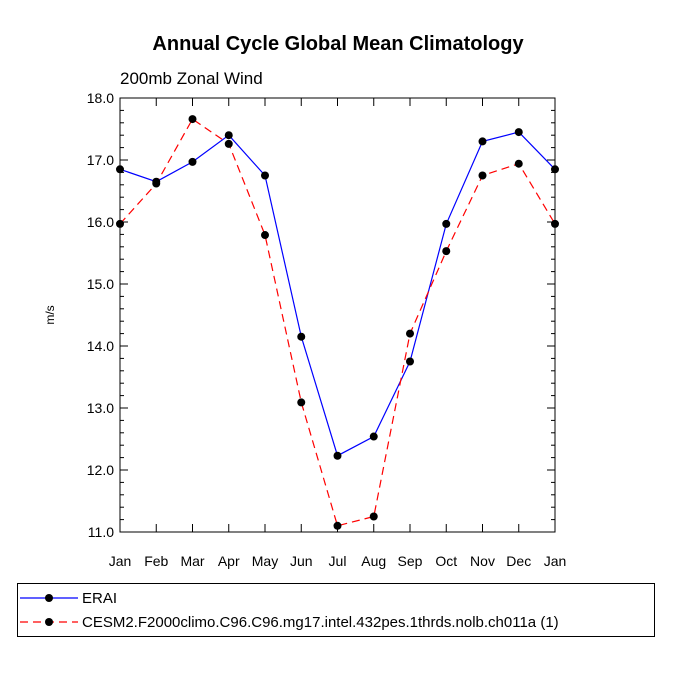  Describe the element at coordinates (100, 284) in the screenshot. I see `y-tick-label: 15.0` at that location.